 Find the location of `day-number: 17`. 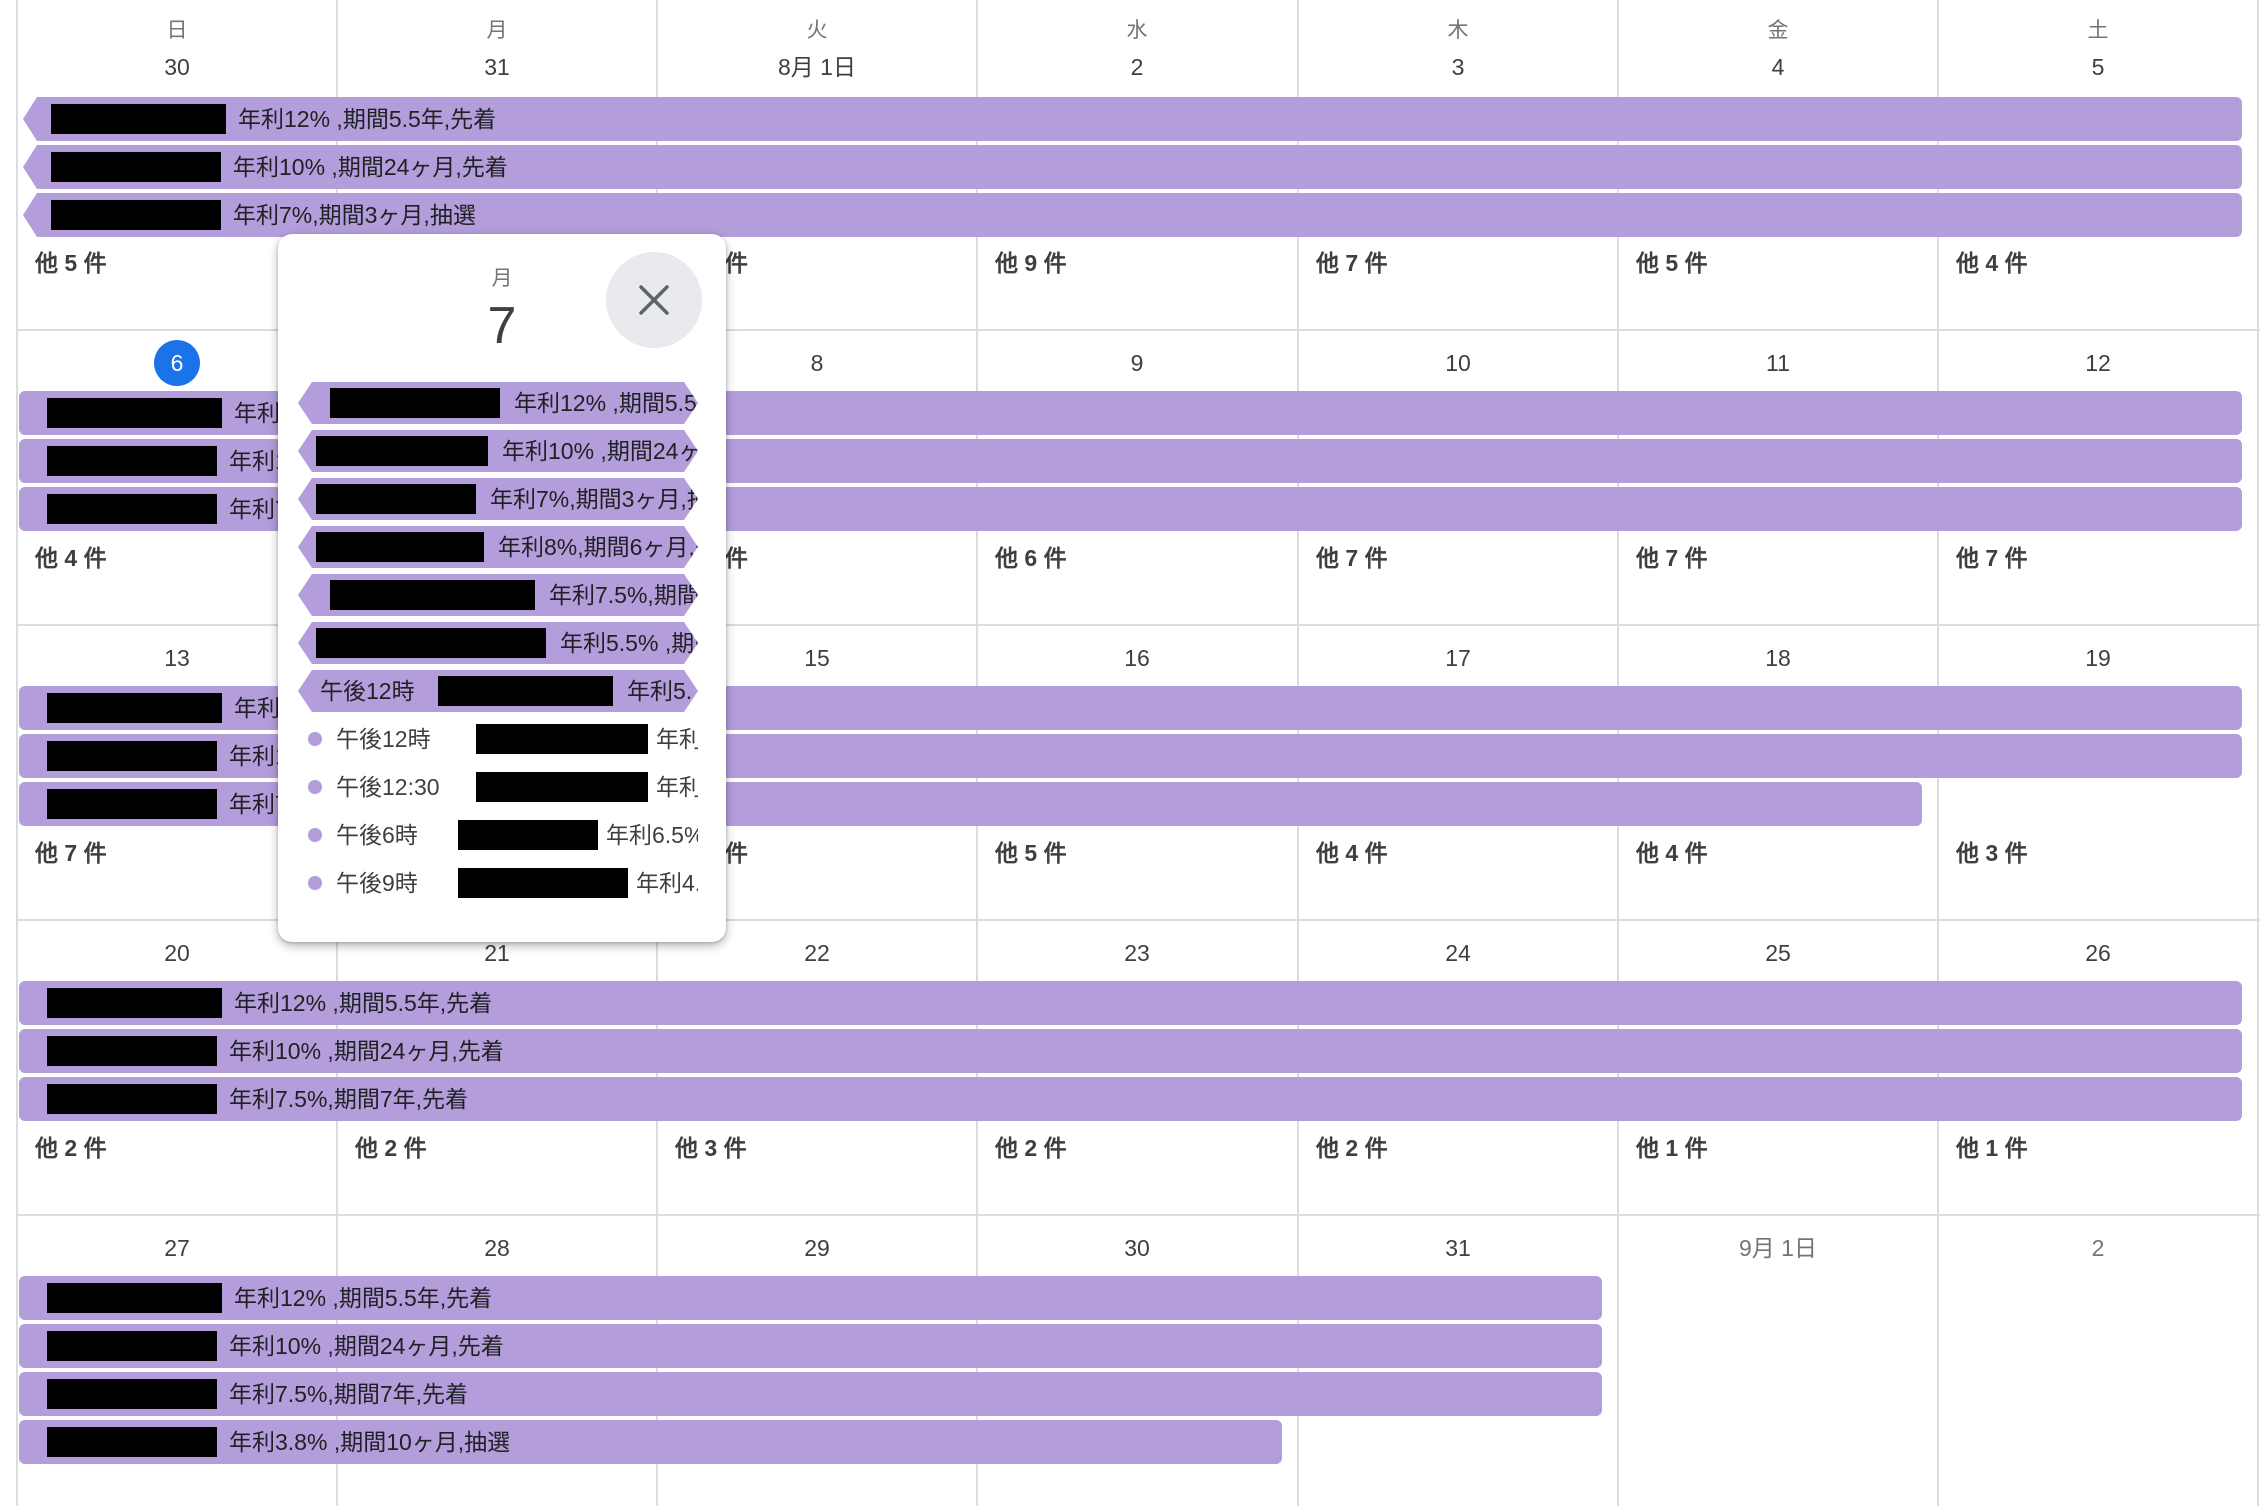

day-number: 17 is located at coordinates (1458, 658).